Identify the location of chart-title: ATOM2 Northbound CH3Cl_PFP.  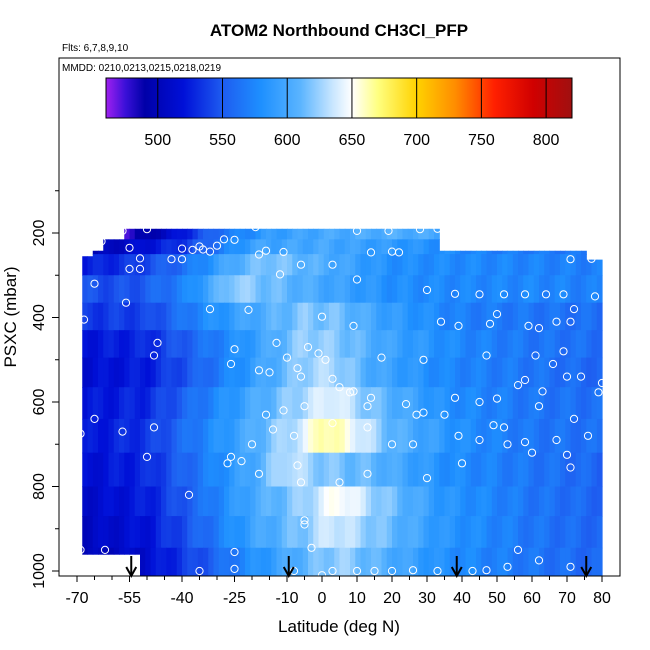
(339, 30).